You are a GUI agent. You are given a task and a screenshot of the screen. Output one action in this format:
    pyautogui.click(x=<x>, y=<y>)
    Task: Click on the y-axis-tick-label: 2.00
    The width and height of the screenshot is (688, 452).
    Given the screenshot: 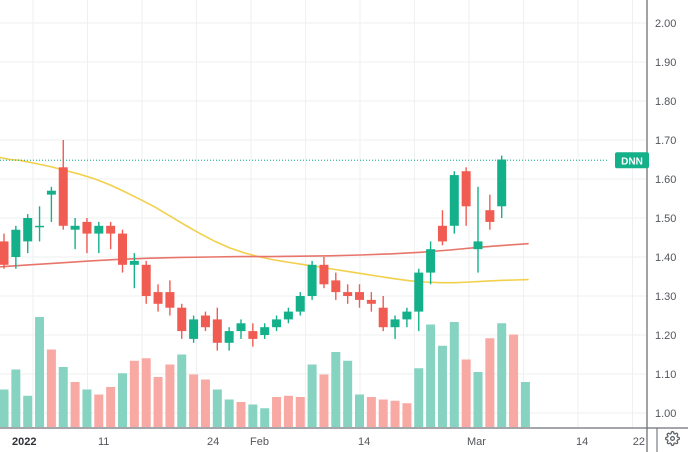 What is the action you would take?
    pyautogui.click(x=665, y=24)
    